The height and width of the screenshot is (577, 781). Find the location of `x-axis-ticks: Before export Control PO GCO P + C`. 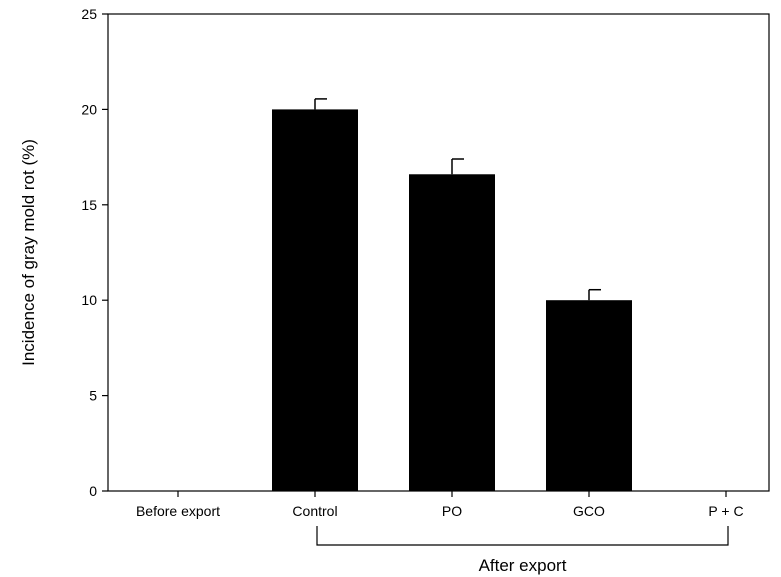

x-axis-ticks: Before export Control PO GCO P + C is located at coordinates (440, 505).